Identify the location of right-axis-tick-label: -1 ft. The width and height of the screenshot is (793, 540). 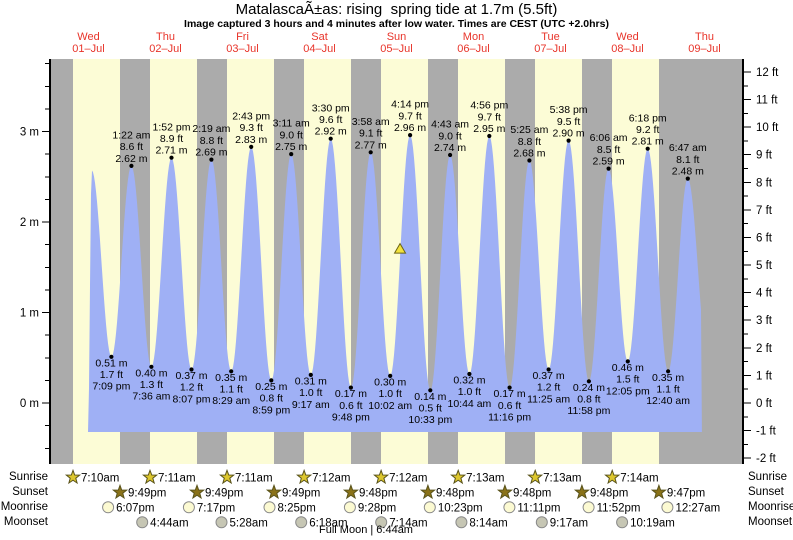
(766, 432).